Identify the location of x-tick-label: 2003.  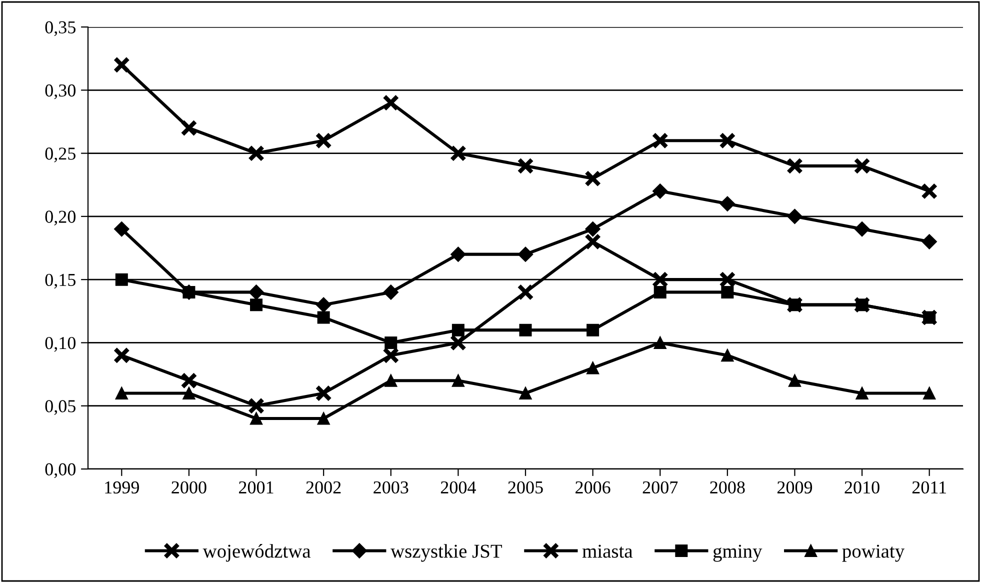
(391, 487).